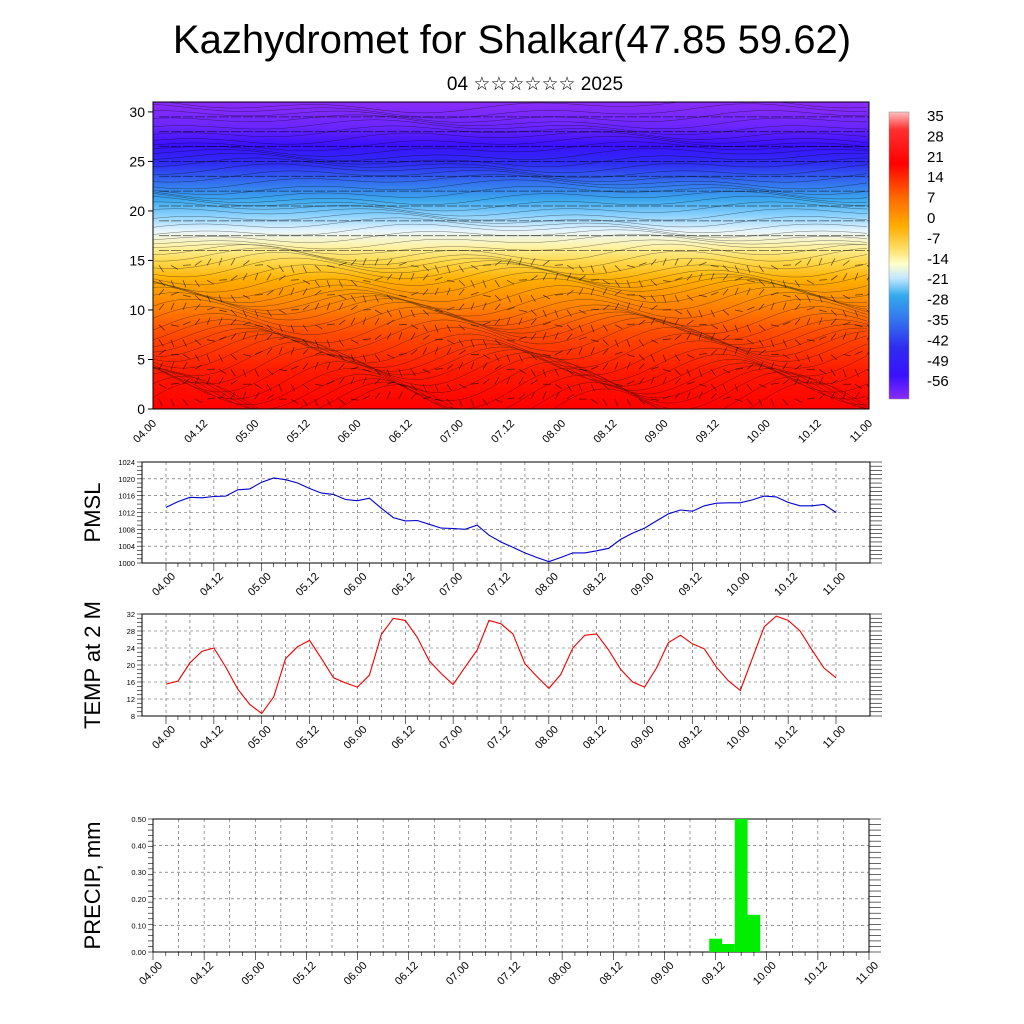 This screenshot has width=1024, height=1024. I want to click on temp-x-tick-label: 10.00, so click(738, 738).